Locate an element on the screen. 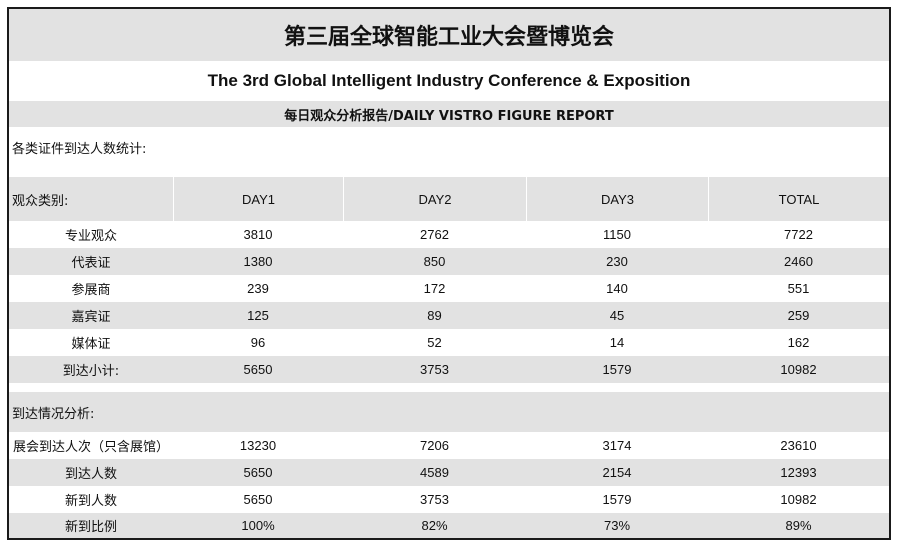 This screenshot has width=900, height=548. day3-value: 3174 is located at coordinates (617, 445).